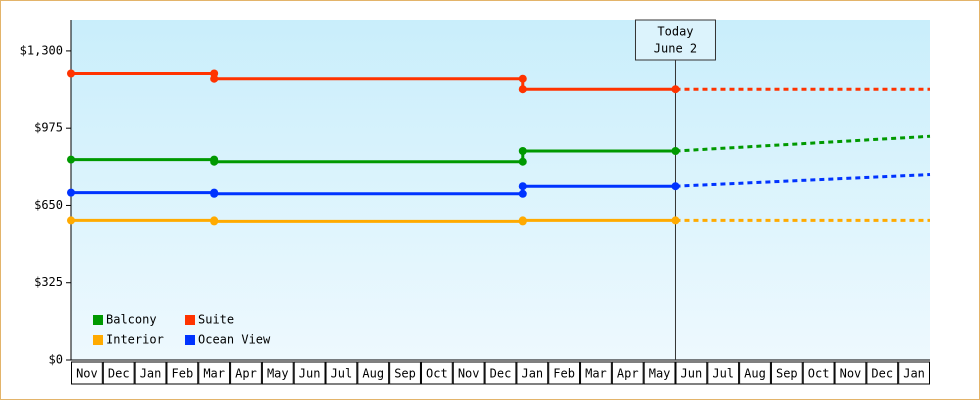 The height and width of the screenshot is (400, 980). What do you see at coordinates (48, 205) in the screenshot?
I see `y-tick-label: $650` at bounding box center [48, 205].